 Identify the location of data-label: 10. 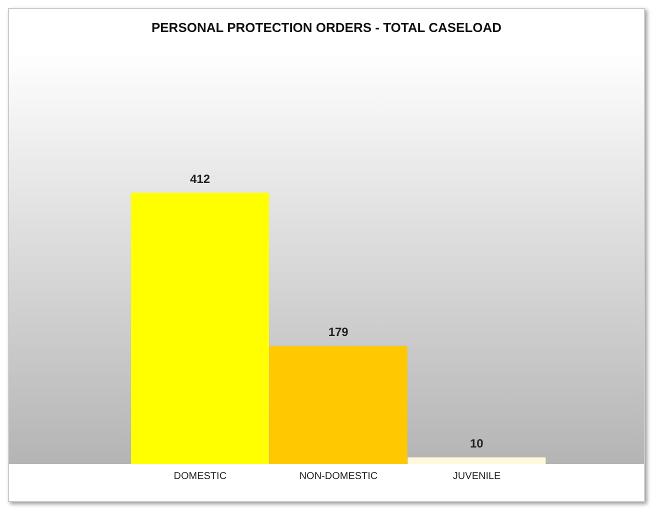
(477, 443).